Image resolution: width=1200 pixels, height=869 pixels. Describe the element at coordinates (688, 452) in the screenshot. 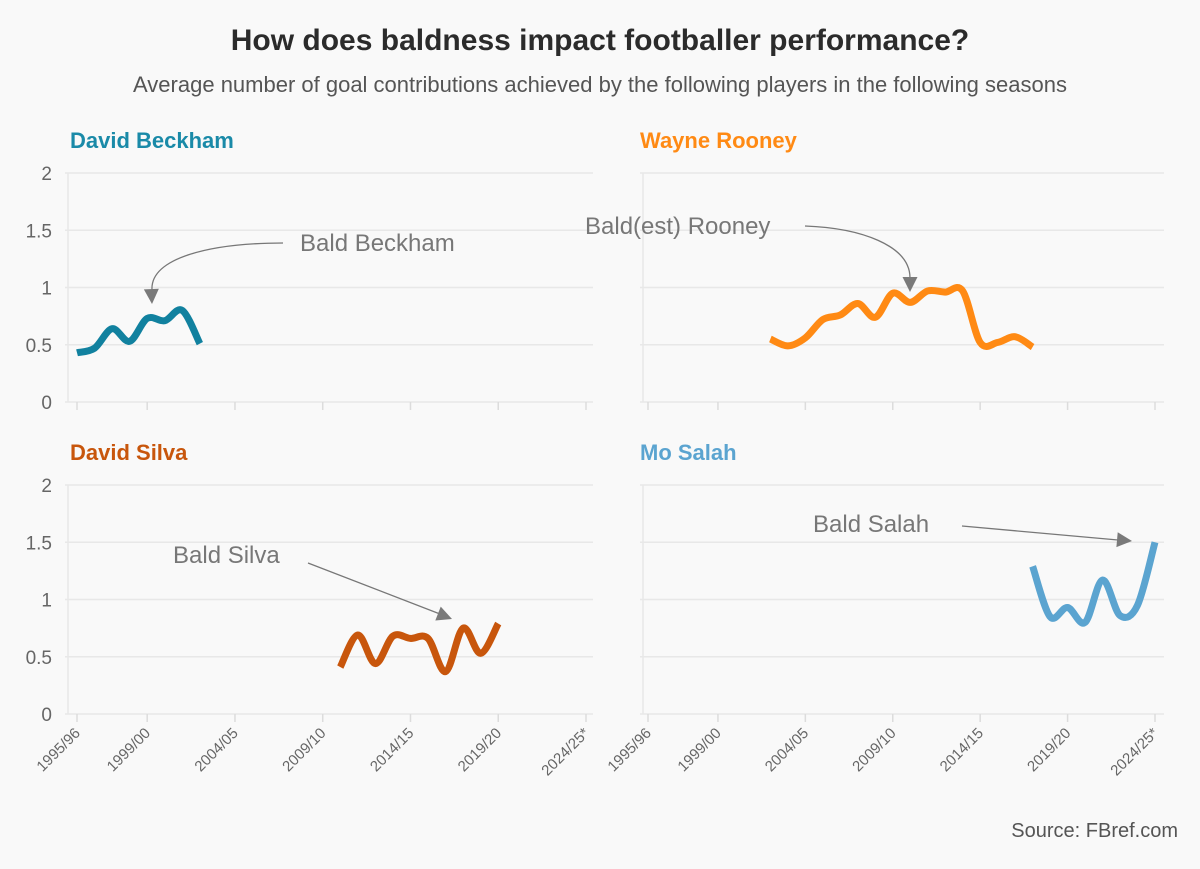

I see `panel-title: Mo Salah` at that location.